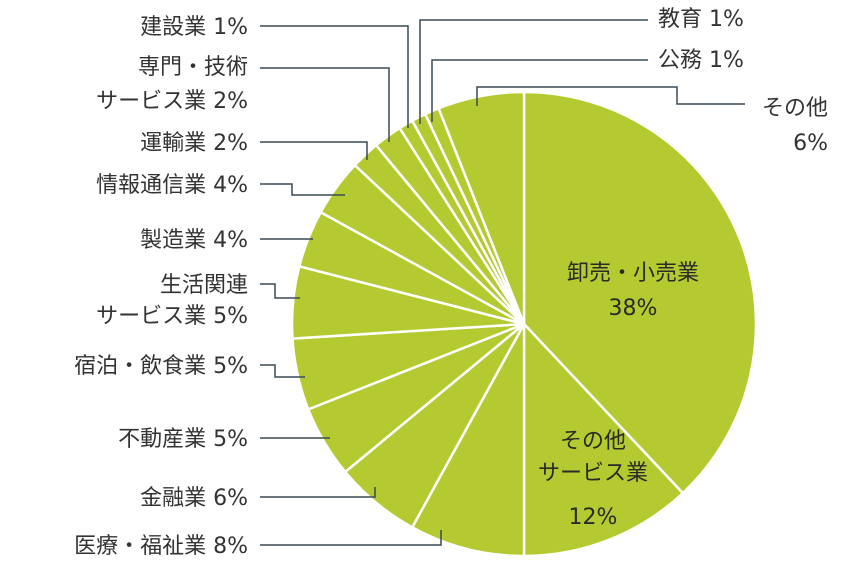 This screenshot has height=564, width=856. What do you see at coordinates (194, 498) in the screenshot?
I see `slice-label-4-line-1: 金融業 6%` at bounding box center [194, 498].